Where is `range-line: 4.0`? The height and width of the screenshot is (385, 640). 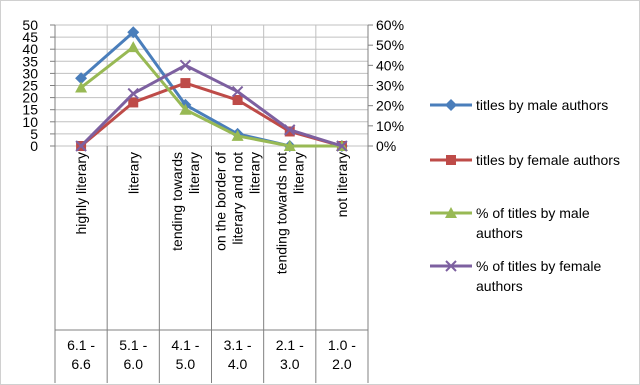 range-line: 4.0 is located at coordinates (238, 364).